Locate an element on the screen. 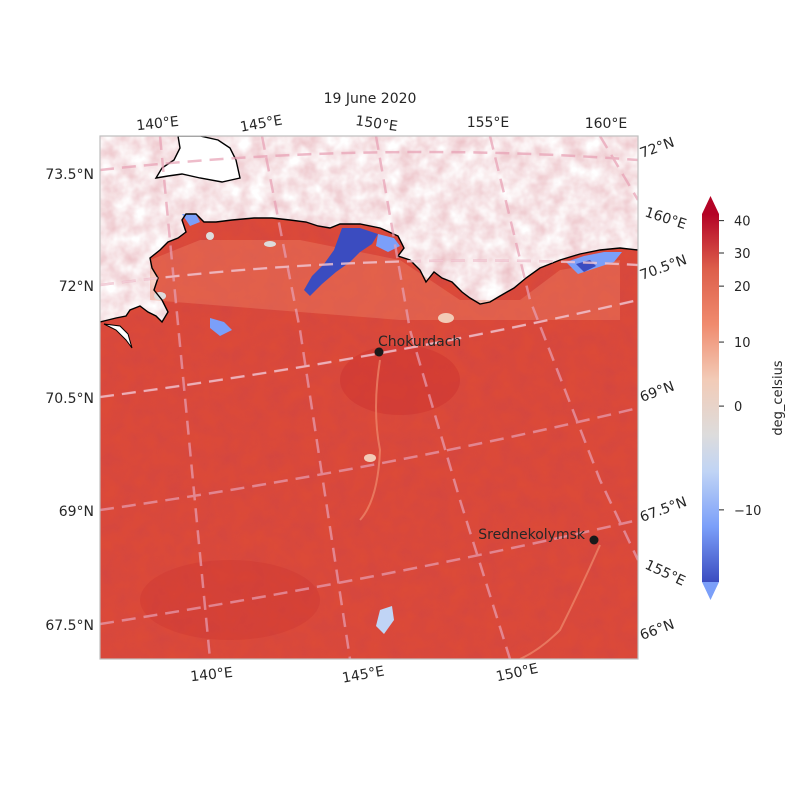 Image resolution: width=800 pixels, height=800 pixels. cold-patch-delta is located at coordinates (341, 262).